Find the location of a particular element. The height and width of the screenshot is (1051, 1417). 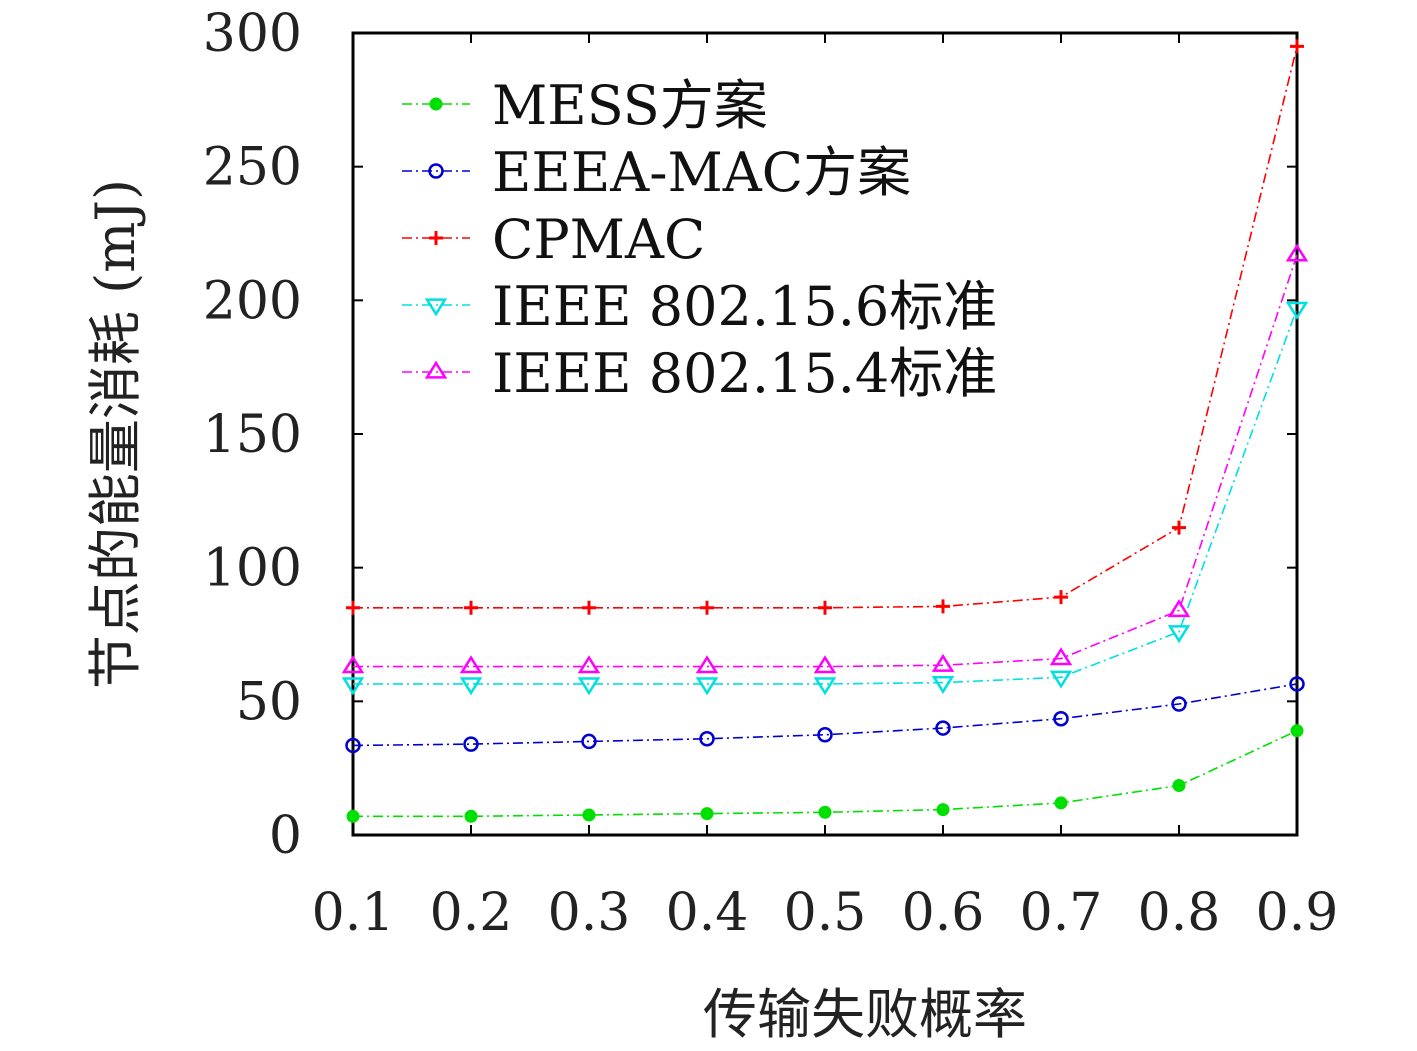

legend-label: IEEE 802.15.6标准 is located at coordinates (744, 306).